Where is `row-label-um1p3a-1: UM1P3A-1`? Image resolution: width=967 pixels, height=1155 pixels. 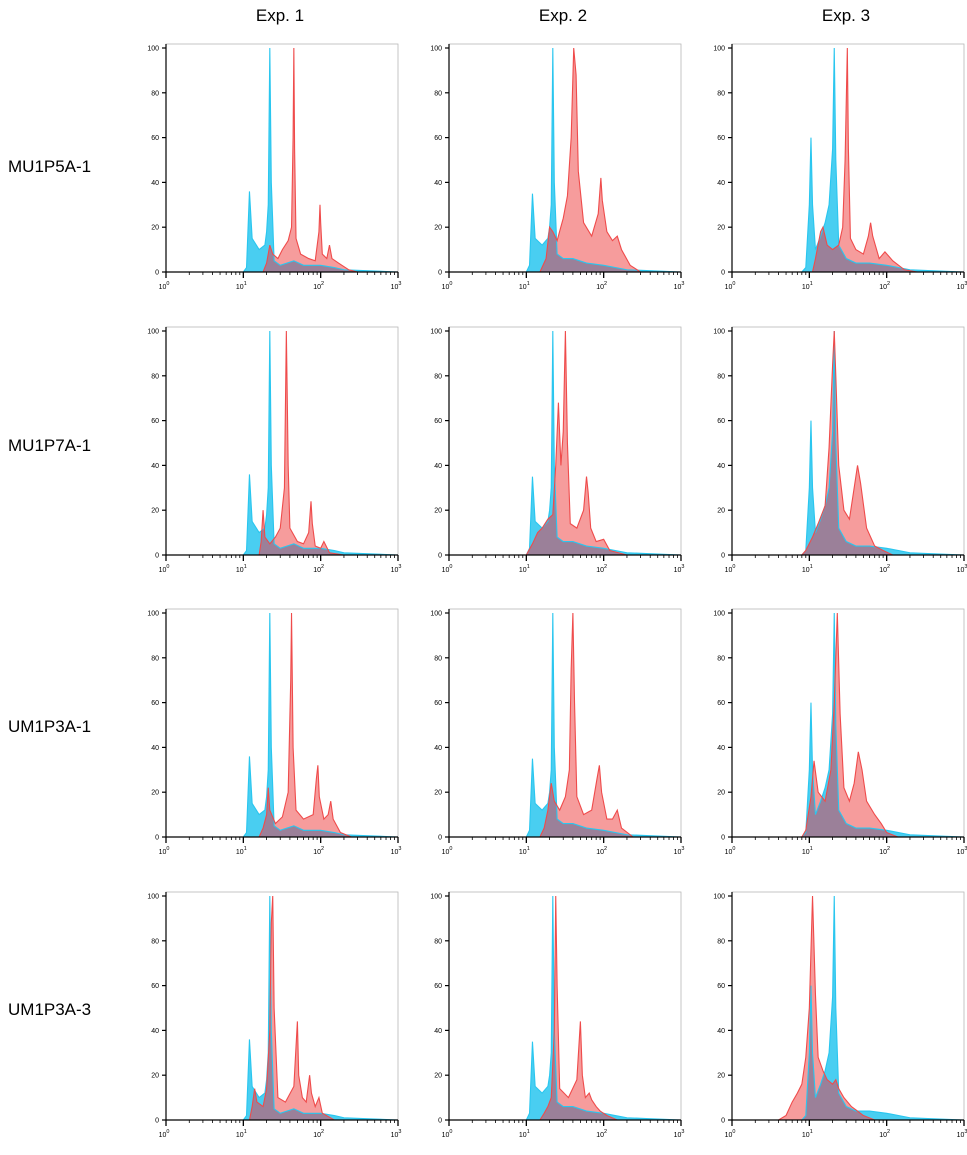 row-label-um1p3a-1: UM1P3A-1 is located at coordinates (50, 726).